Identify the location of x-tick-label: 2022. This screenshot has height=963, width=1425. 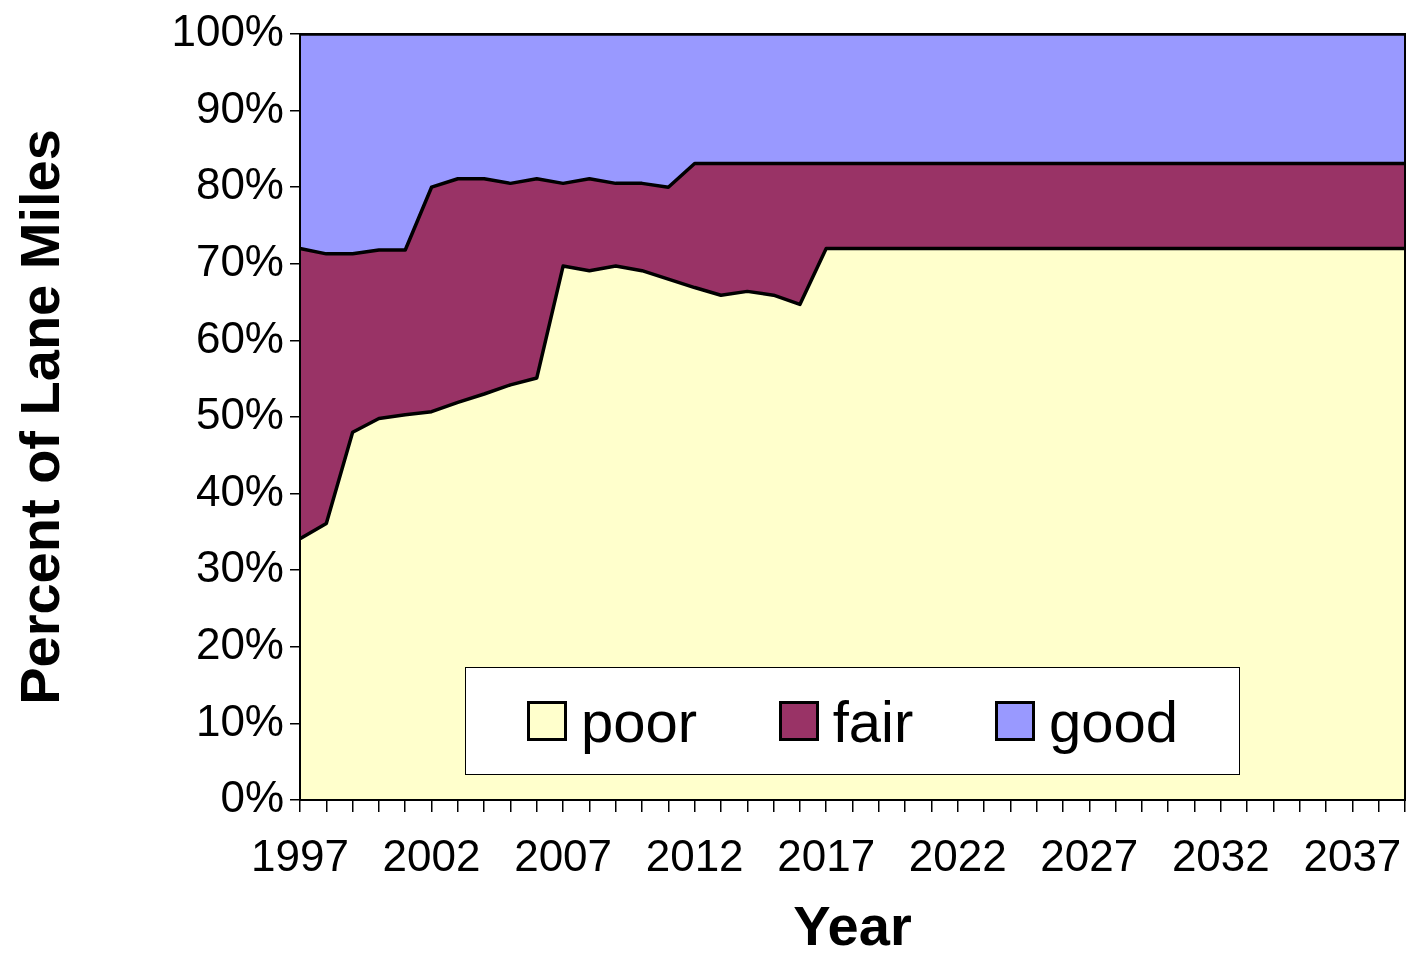
(957, 855).